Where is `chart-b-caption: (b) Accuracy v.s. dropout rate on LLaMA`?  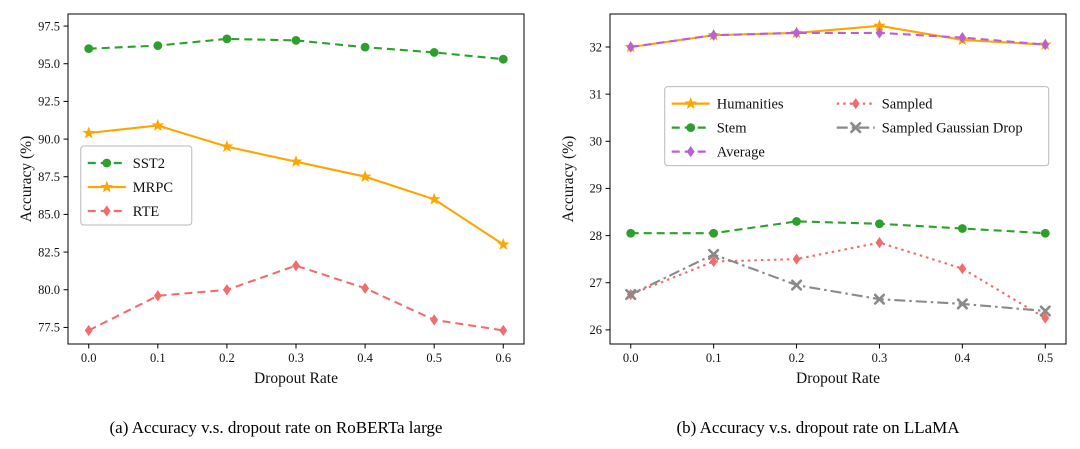
chart-b-caption: (b) Accuracy v.s. dropout rate on LLaMA is located at coordinates (818, 427).